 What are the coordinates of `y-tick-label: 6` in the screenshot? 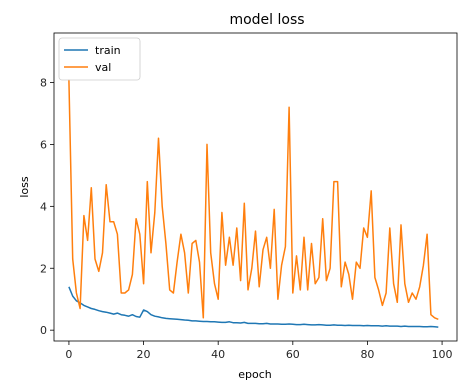 It's located at (43, 144).